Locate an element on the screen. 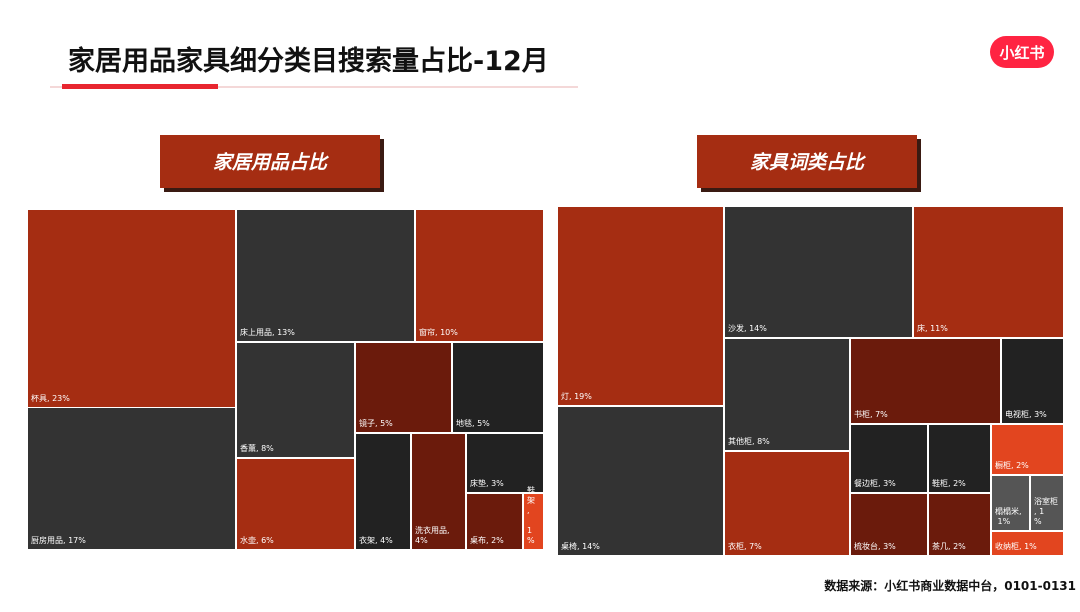  cell-label: 水壶, 6% is located at coordinates (257, 540).